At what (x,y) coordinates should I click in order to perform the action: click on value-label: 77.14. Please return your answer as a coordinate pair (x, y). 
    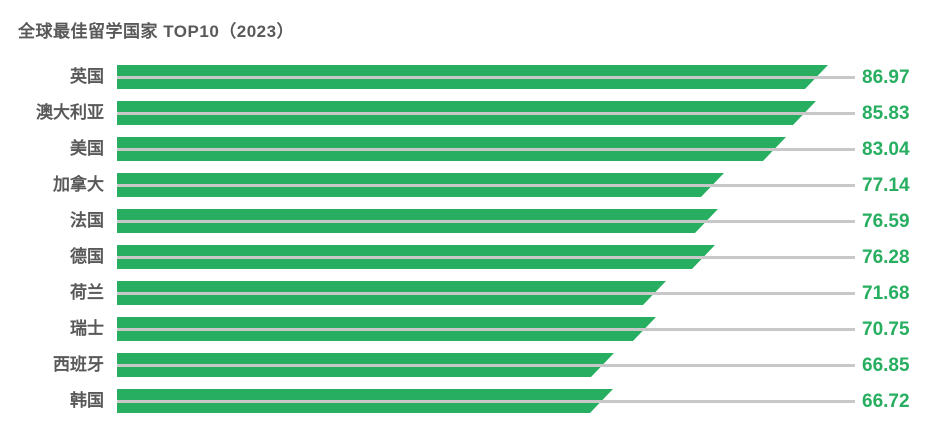
    Looking at the image, I should click on (886, 185).